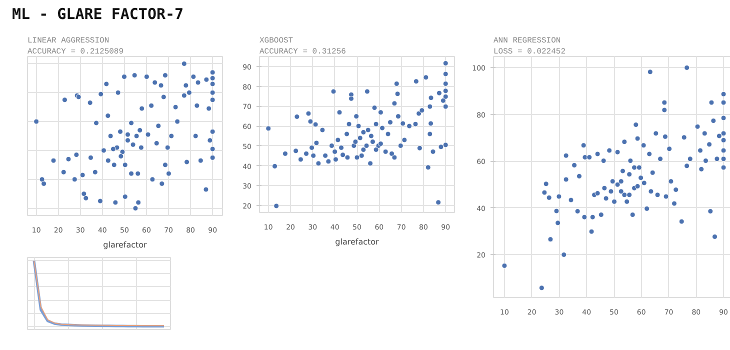 Image resolution: width=730 pixels, height=350 pixels. Describe the element at coordinates (76, 52) in the screenshot. I see `chart-subtitle: ACCURACY = 0.2125089` at that location.